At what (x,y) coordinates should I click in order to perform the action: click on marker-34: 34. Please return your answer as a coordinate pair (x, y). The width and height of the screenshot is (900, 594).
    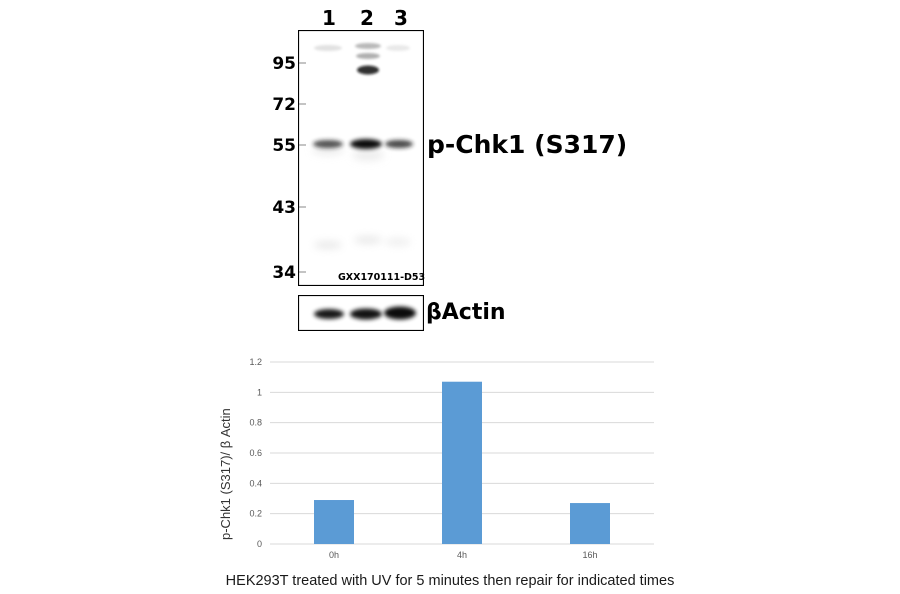
    Looking at the image, I should click on (284, 273).